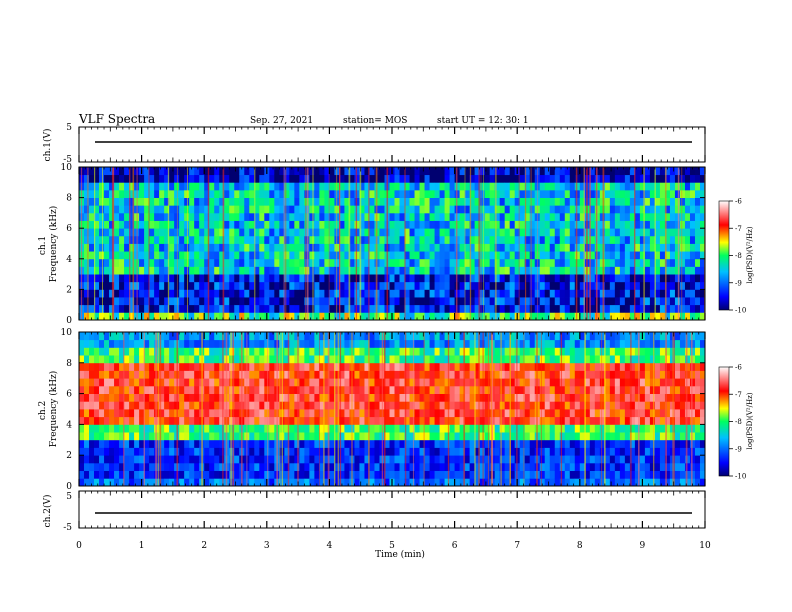 The height and width of the screenshot is (612, 792). What do you see at coordinates (375, 121) in the screenshot?
I see `station-label: station= MOS` at bounding box center [375, 121].